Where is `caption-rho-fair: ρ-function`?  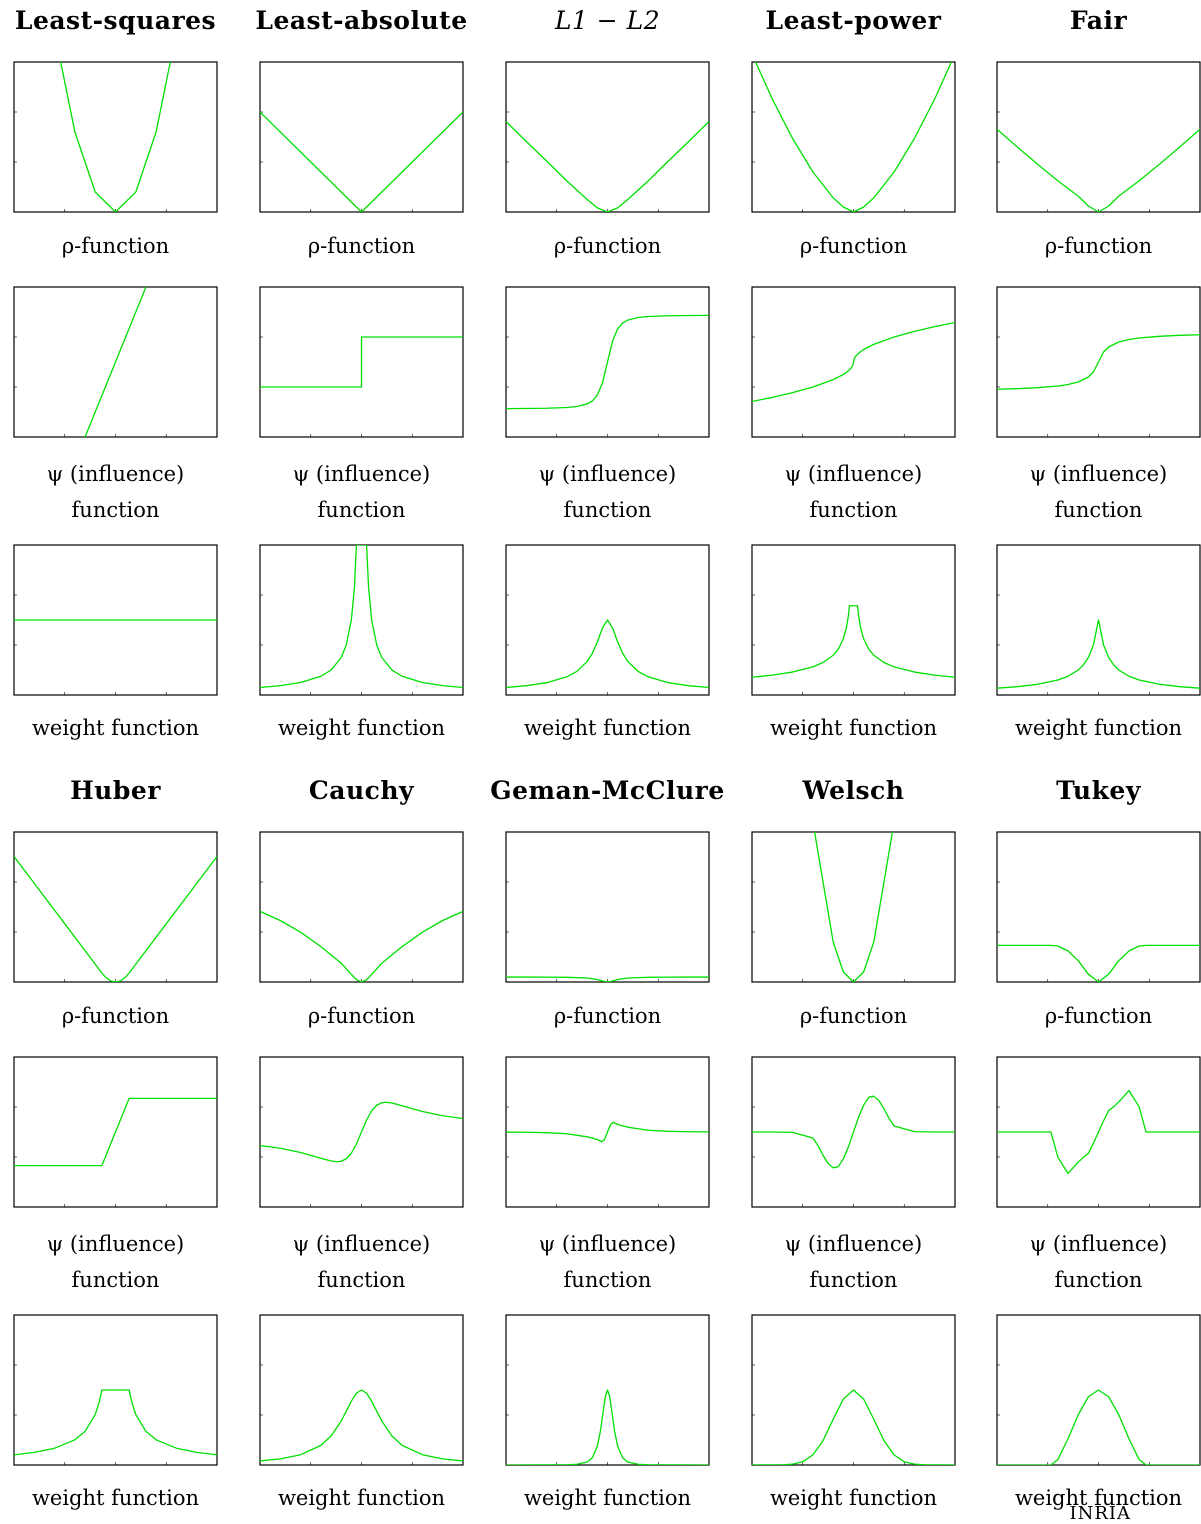
caption-rho-fair: ρ-function is located at coordinates (1088, 246).